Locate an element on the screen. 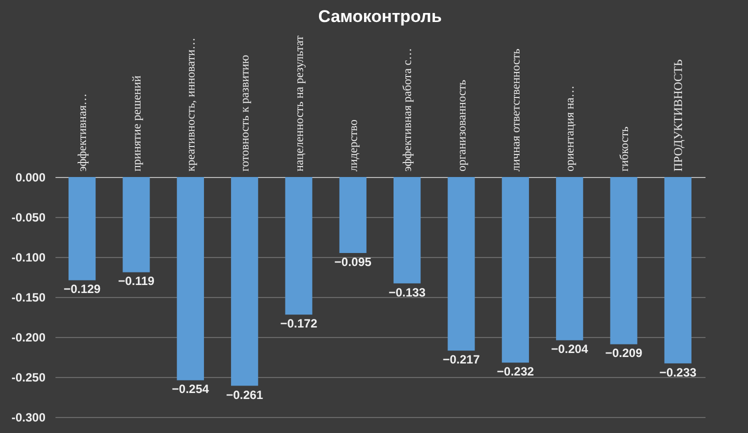 The width and height of the screenshot is (748, 433). data-label: −0.254 is located at coordinates (191, 389).